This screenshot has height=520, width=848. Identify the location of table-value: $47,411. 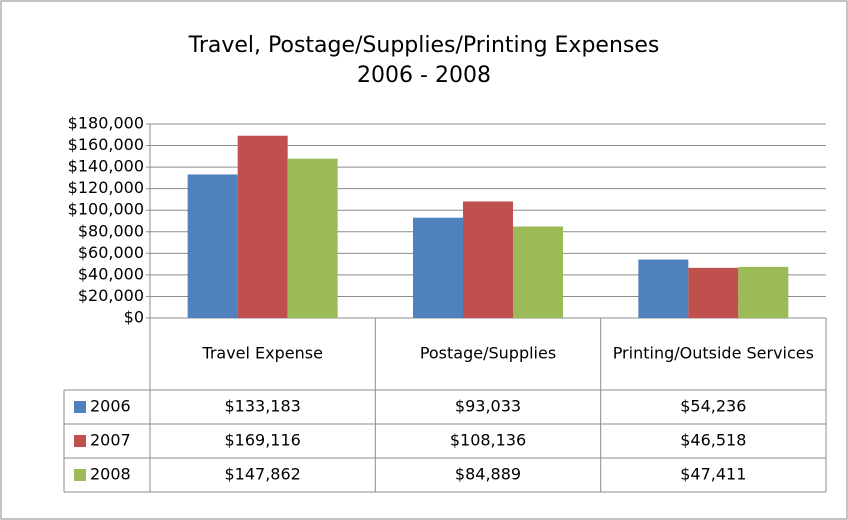
(713, 474).